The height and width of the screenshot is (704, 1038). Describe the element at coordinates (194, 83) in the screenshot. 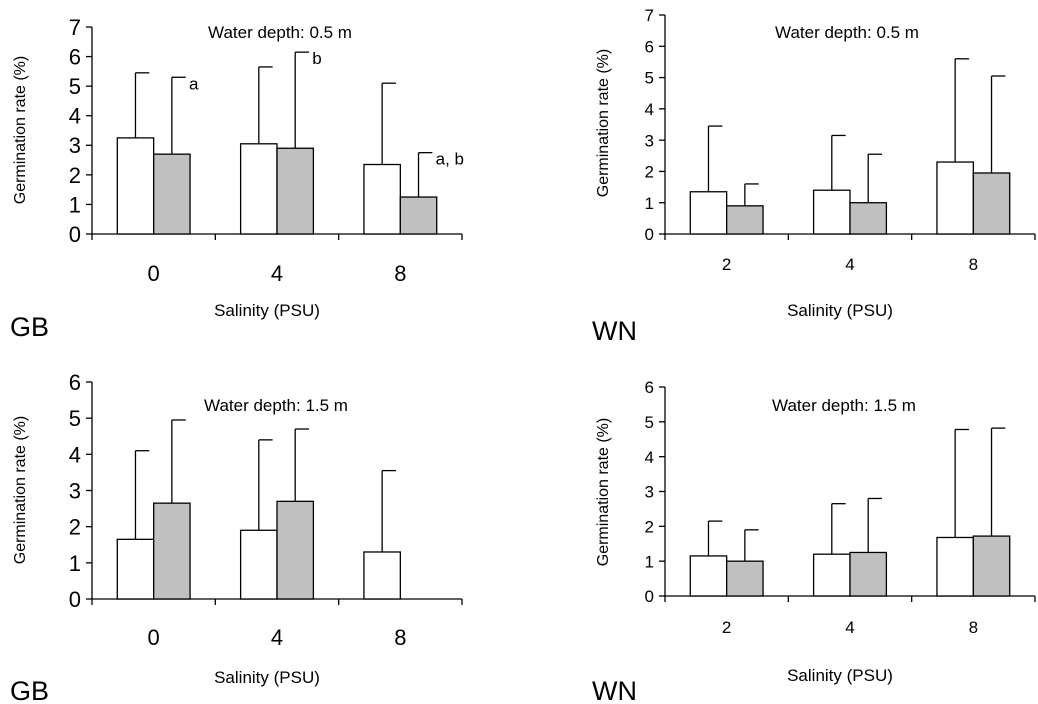

I see `significance-label: a` at that location.